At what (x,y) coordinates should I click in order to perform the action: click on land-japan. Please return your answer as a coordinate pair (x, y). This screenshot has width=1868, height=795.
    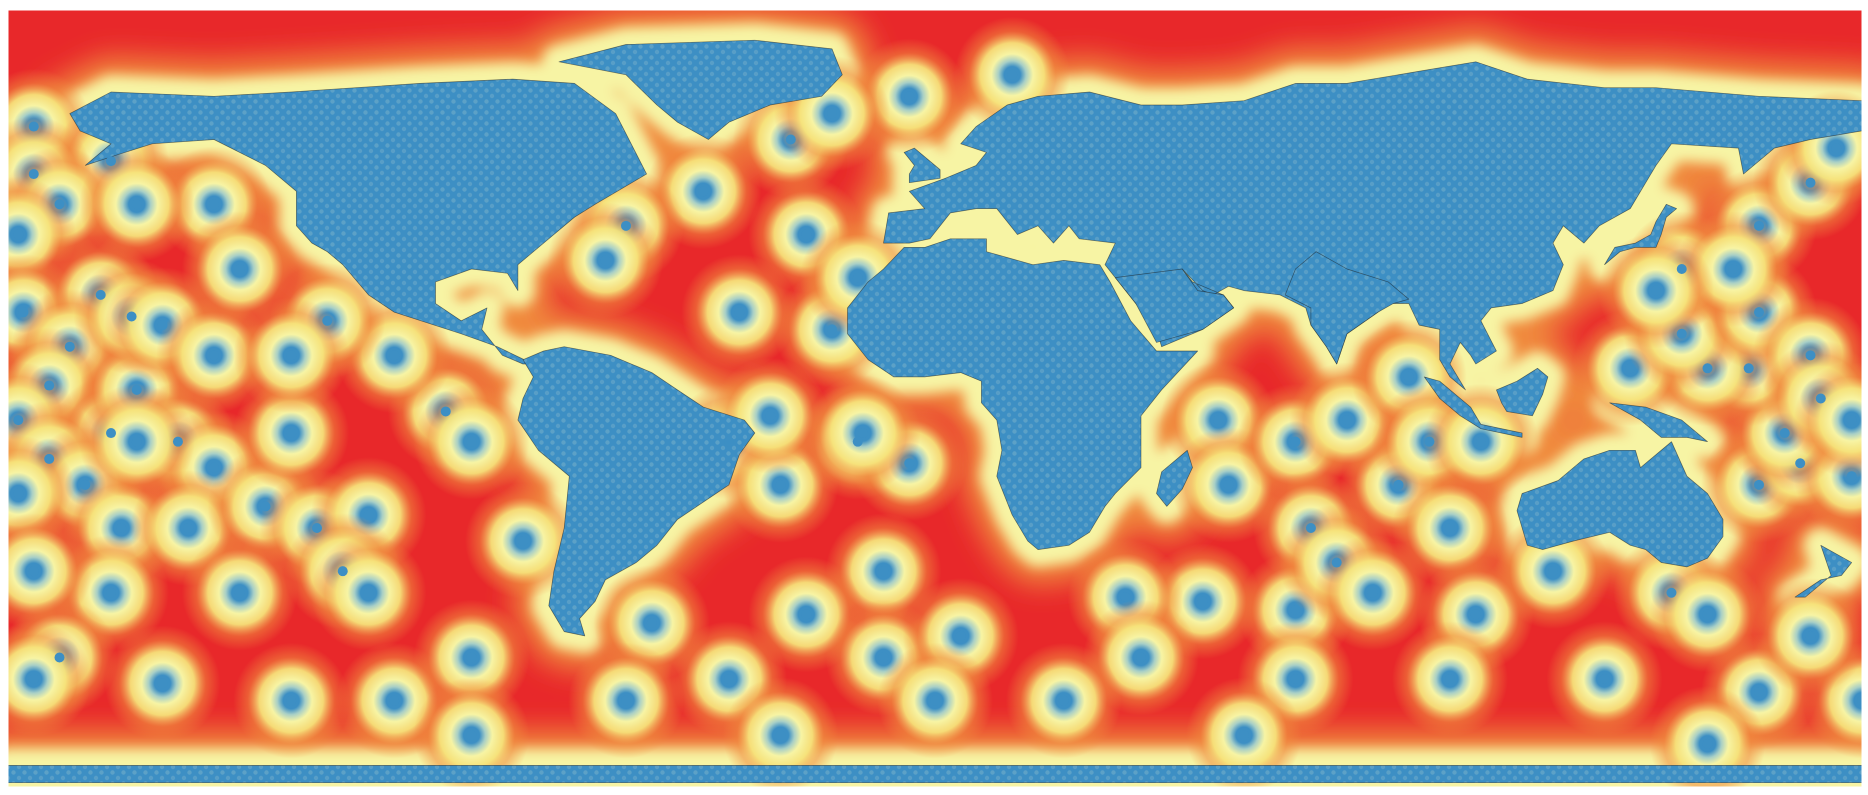
    Looking at the image, I should click on (1640, 234).